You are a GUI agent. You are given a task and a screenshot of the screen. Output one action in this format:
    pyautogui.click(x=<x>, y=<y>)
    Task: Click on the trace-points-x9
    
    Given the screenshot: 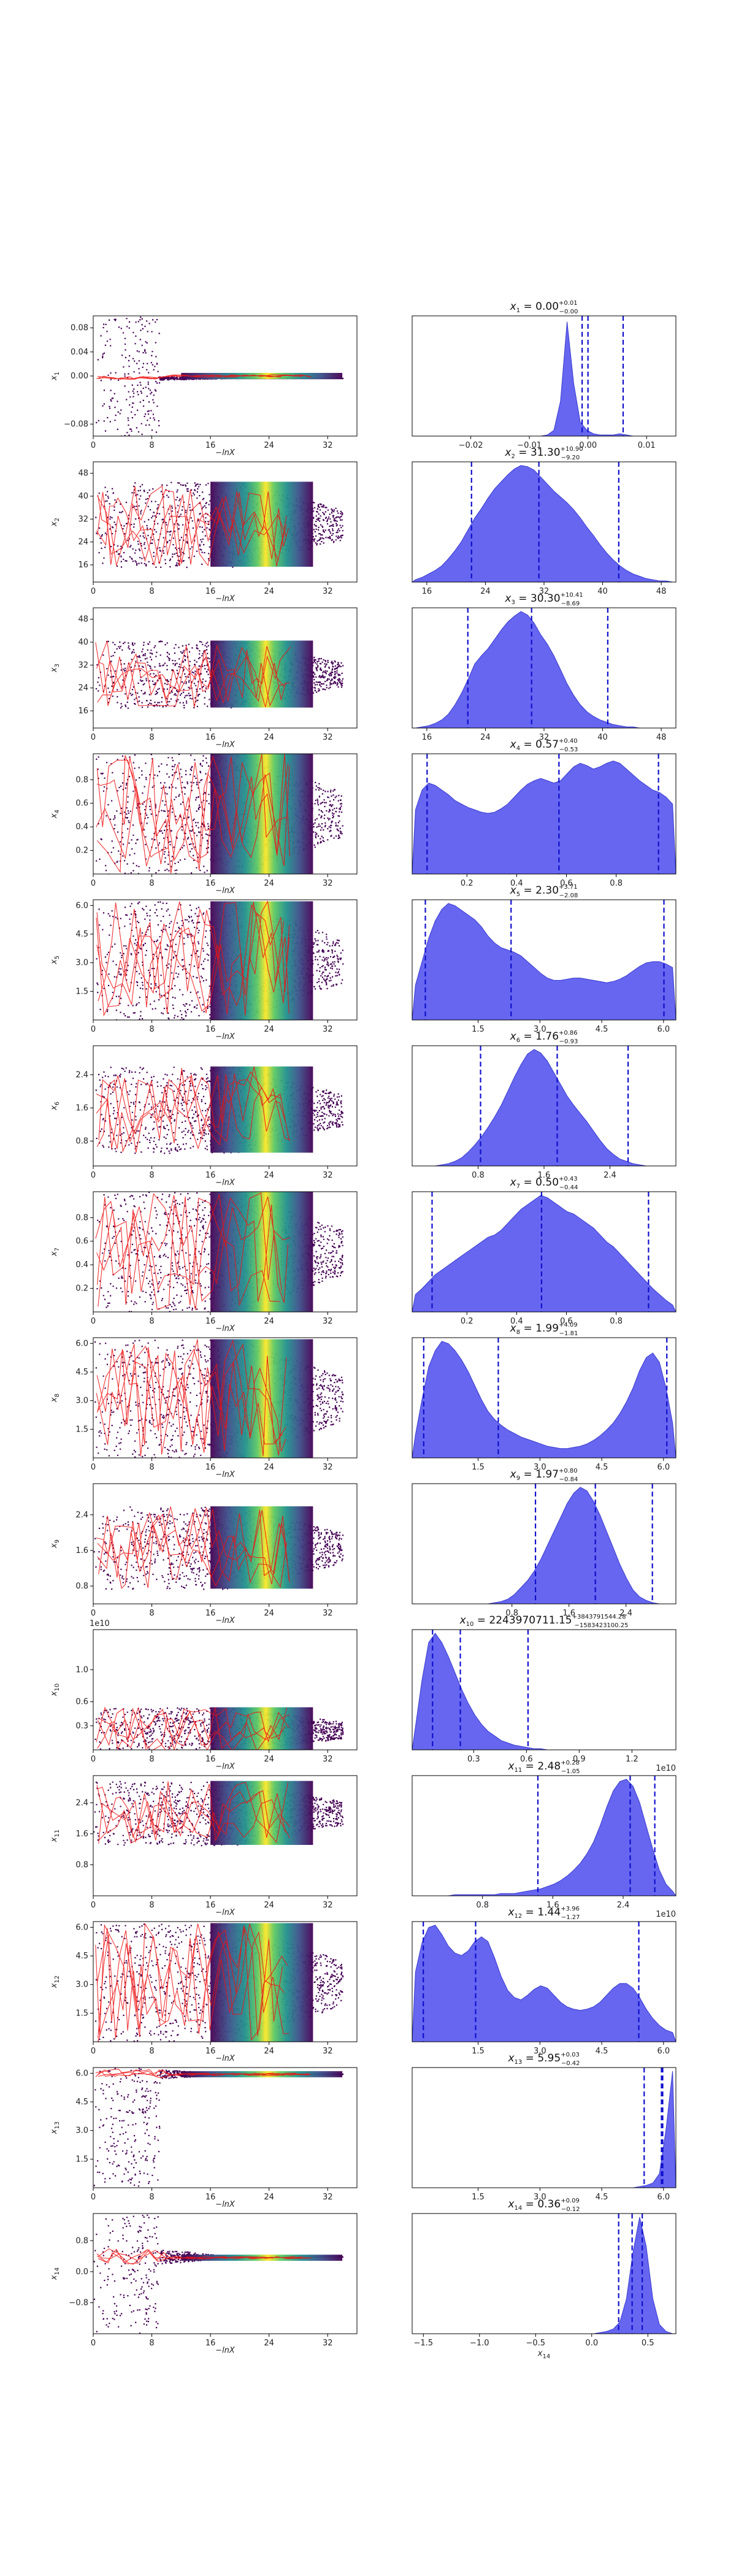 What is the action you would take?
    pyautogui.click(x=218, y=1548)
    